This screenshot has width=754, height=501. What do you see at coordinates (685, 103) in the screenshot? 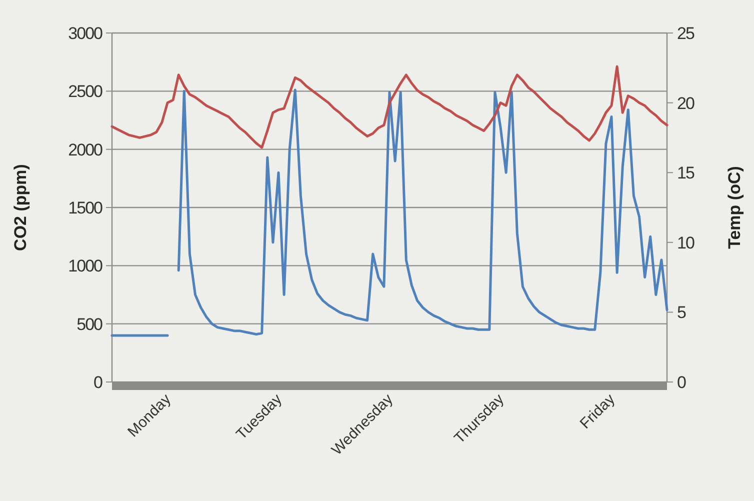
I see `y2-tick-label: 20` at bounding box center [685, 103].